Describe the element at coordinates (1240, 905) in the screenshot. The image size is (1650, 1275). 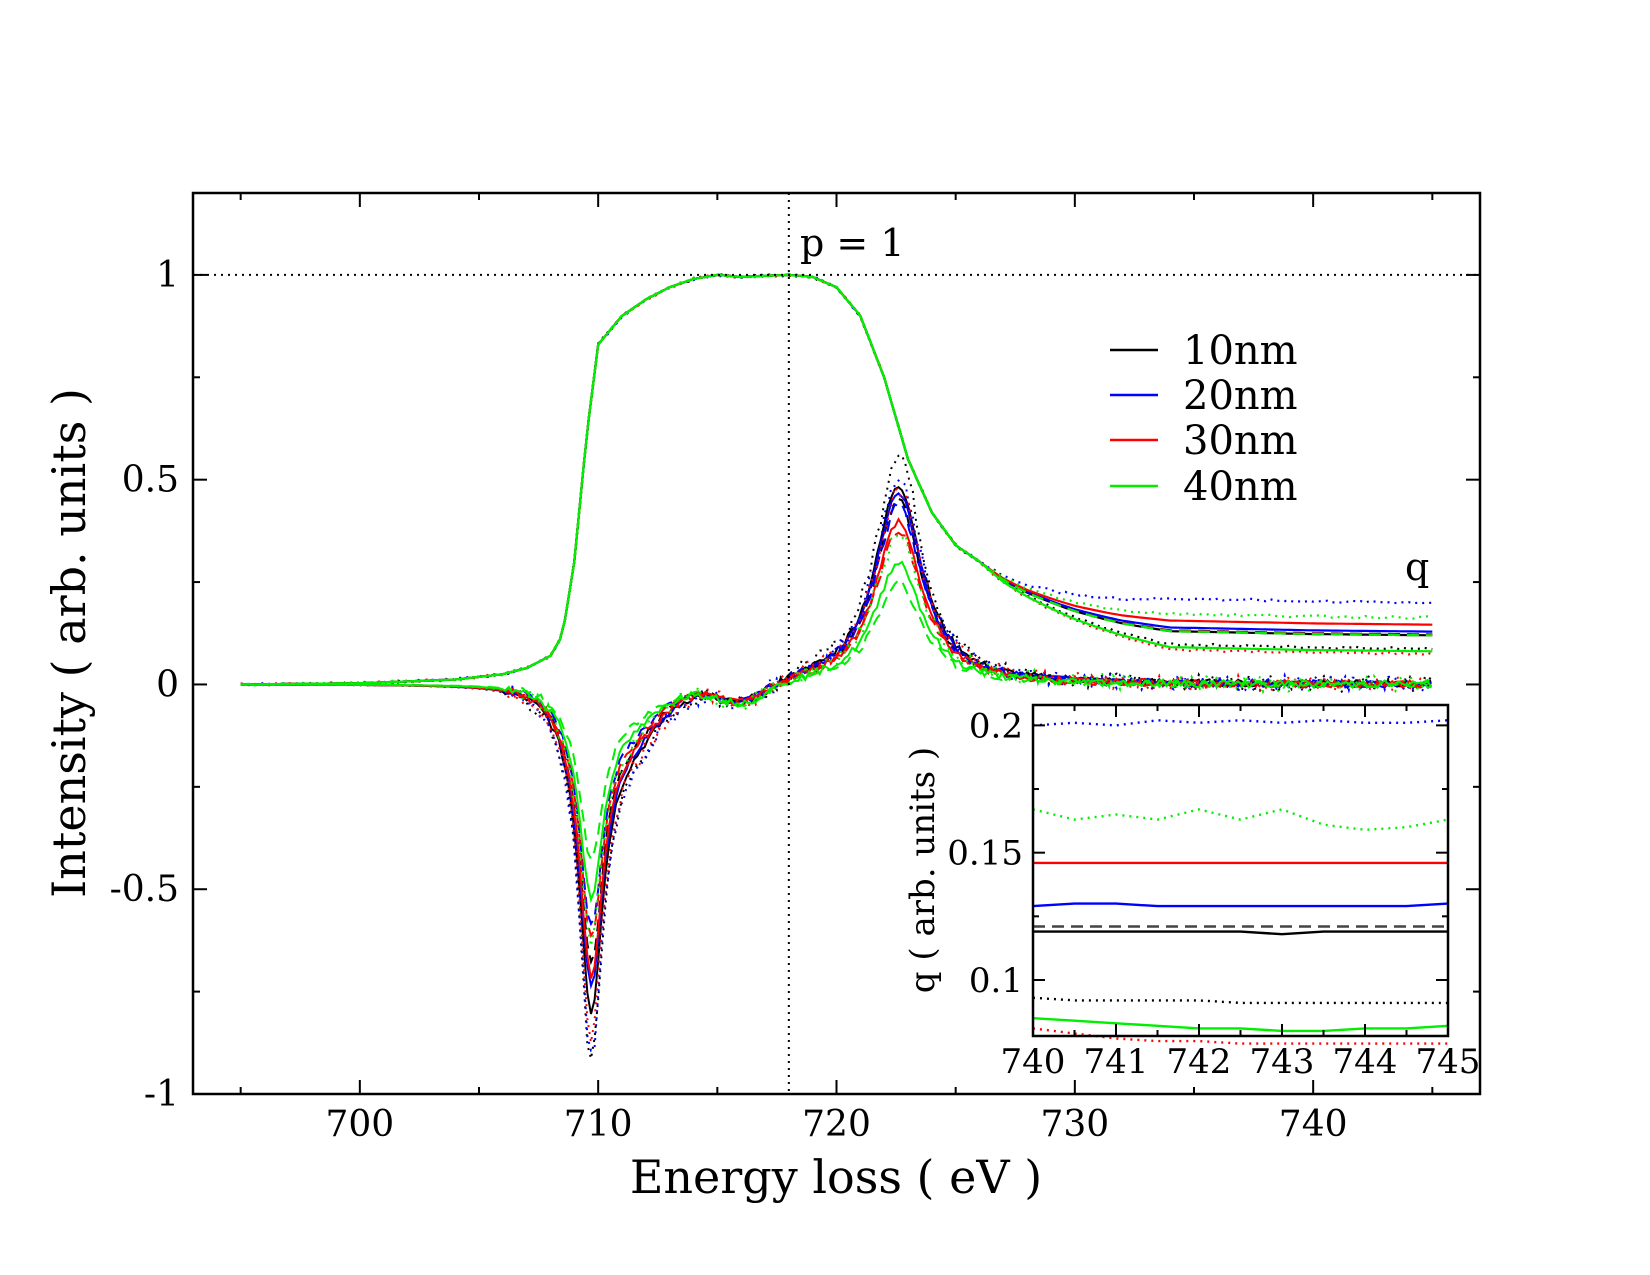
I see `inset-series-20nm-solid` at that location.